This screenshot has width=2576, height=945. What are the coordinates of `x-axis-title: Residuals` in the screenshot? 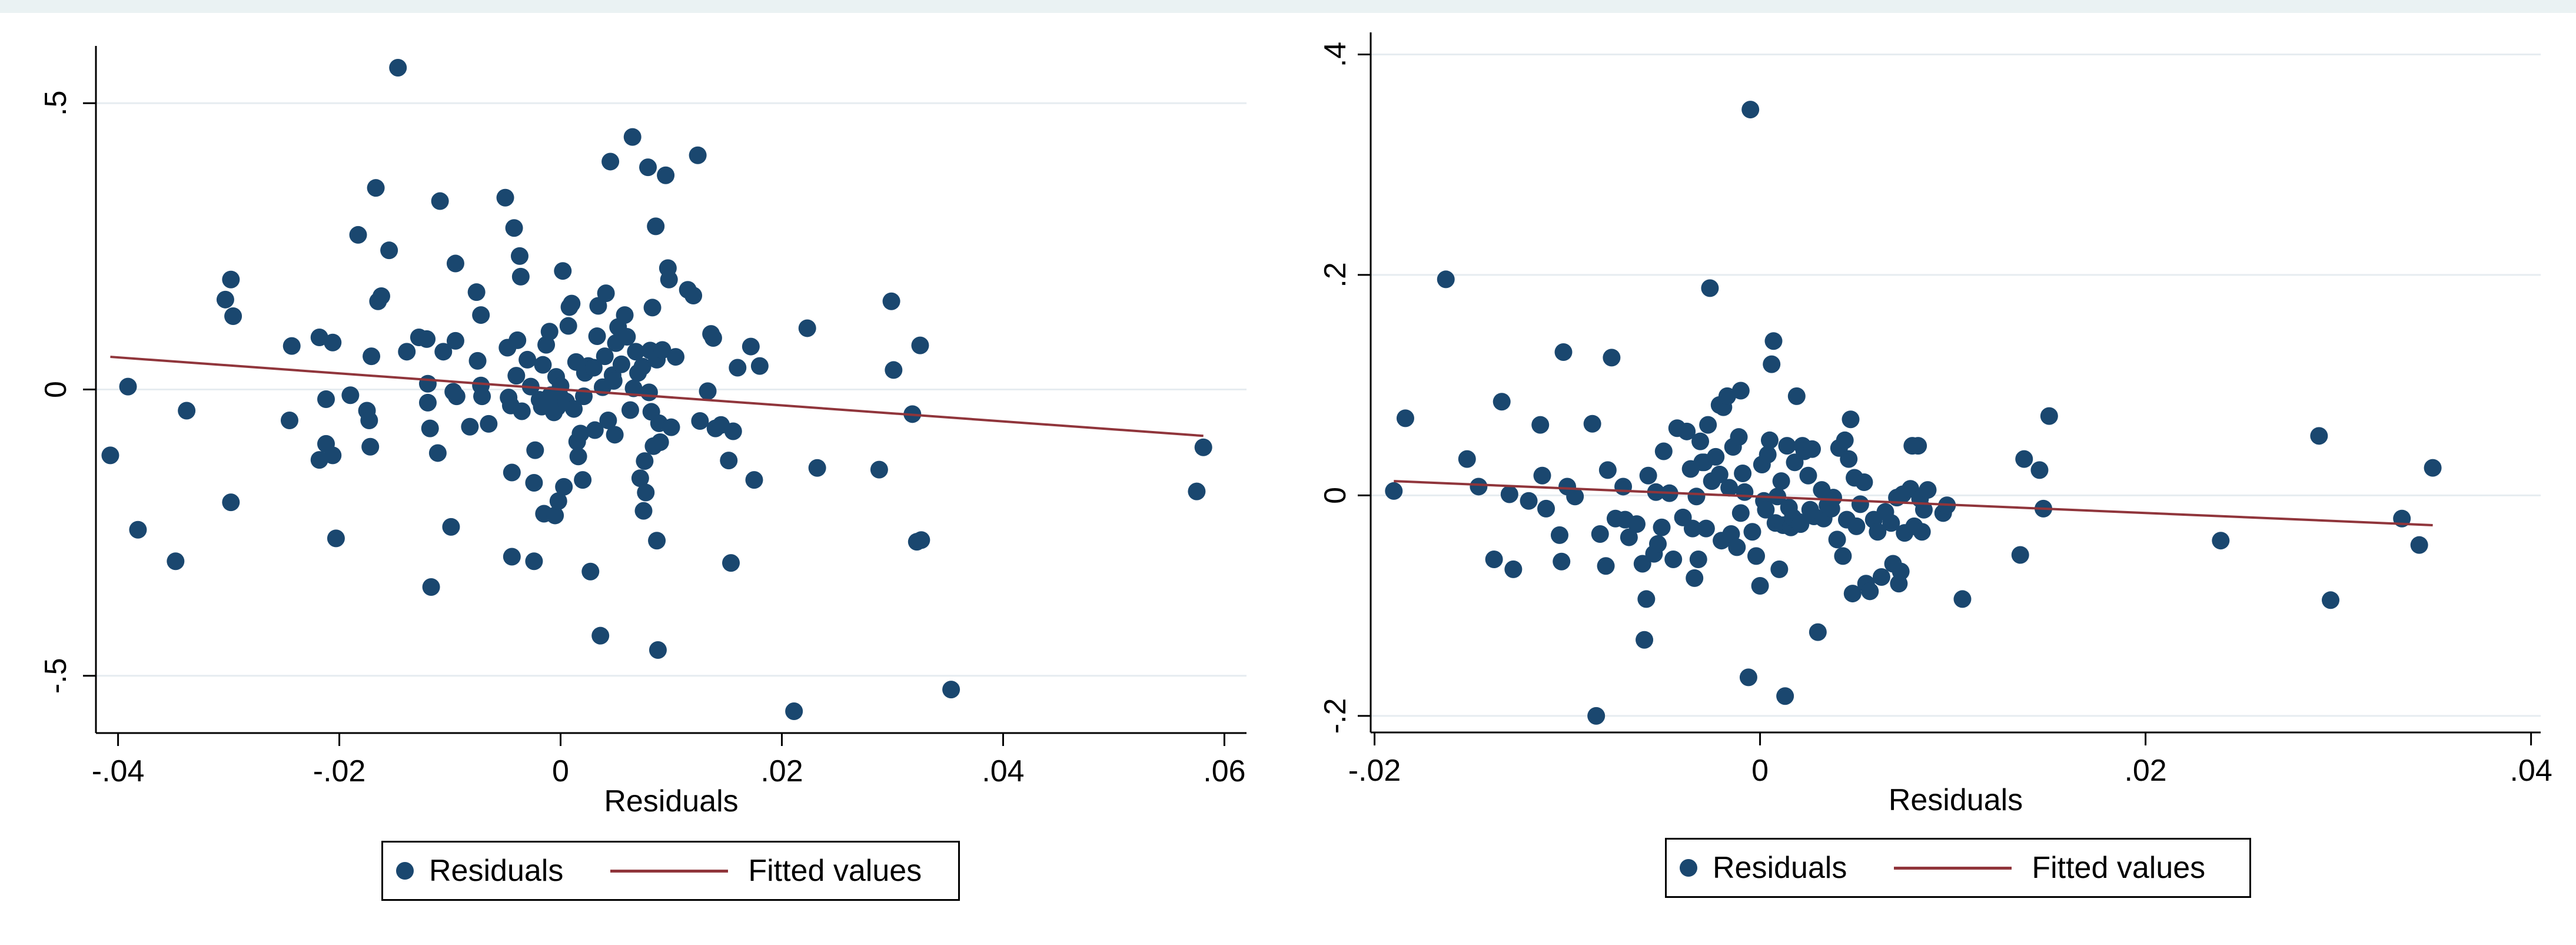 It's located at (1956, 800).